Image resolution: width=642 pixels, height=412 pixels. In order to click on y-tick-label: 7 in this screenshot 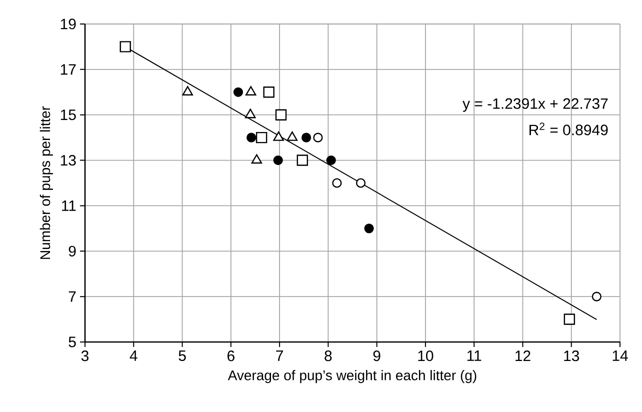, I will do `click(72, 296)`.